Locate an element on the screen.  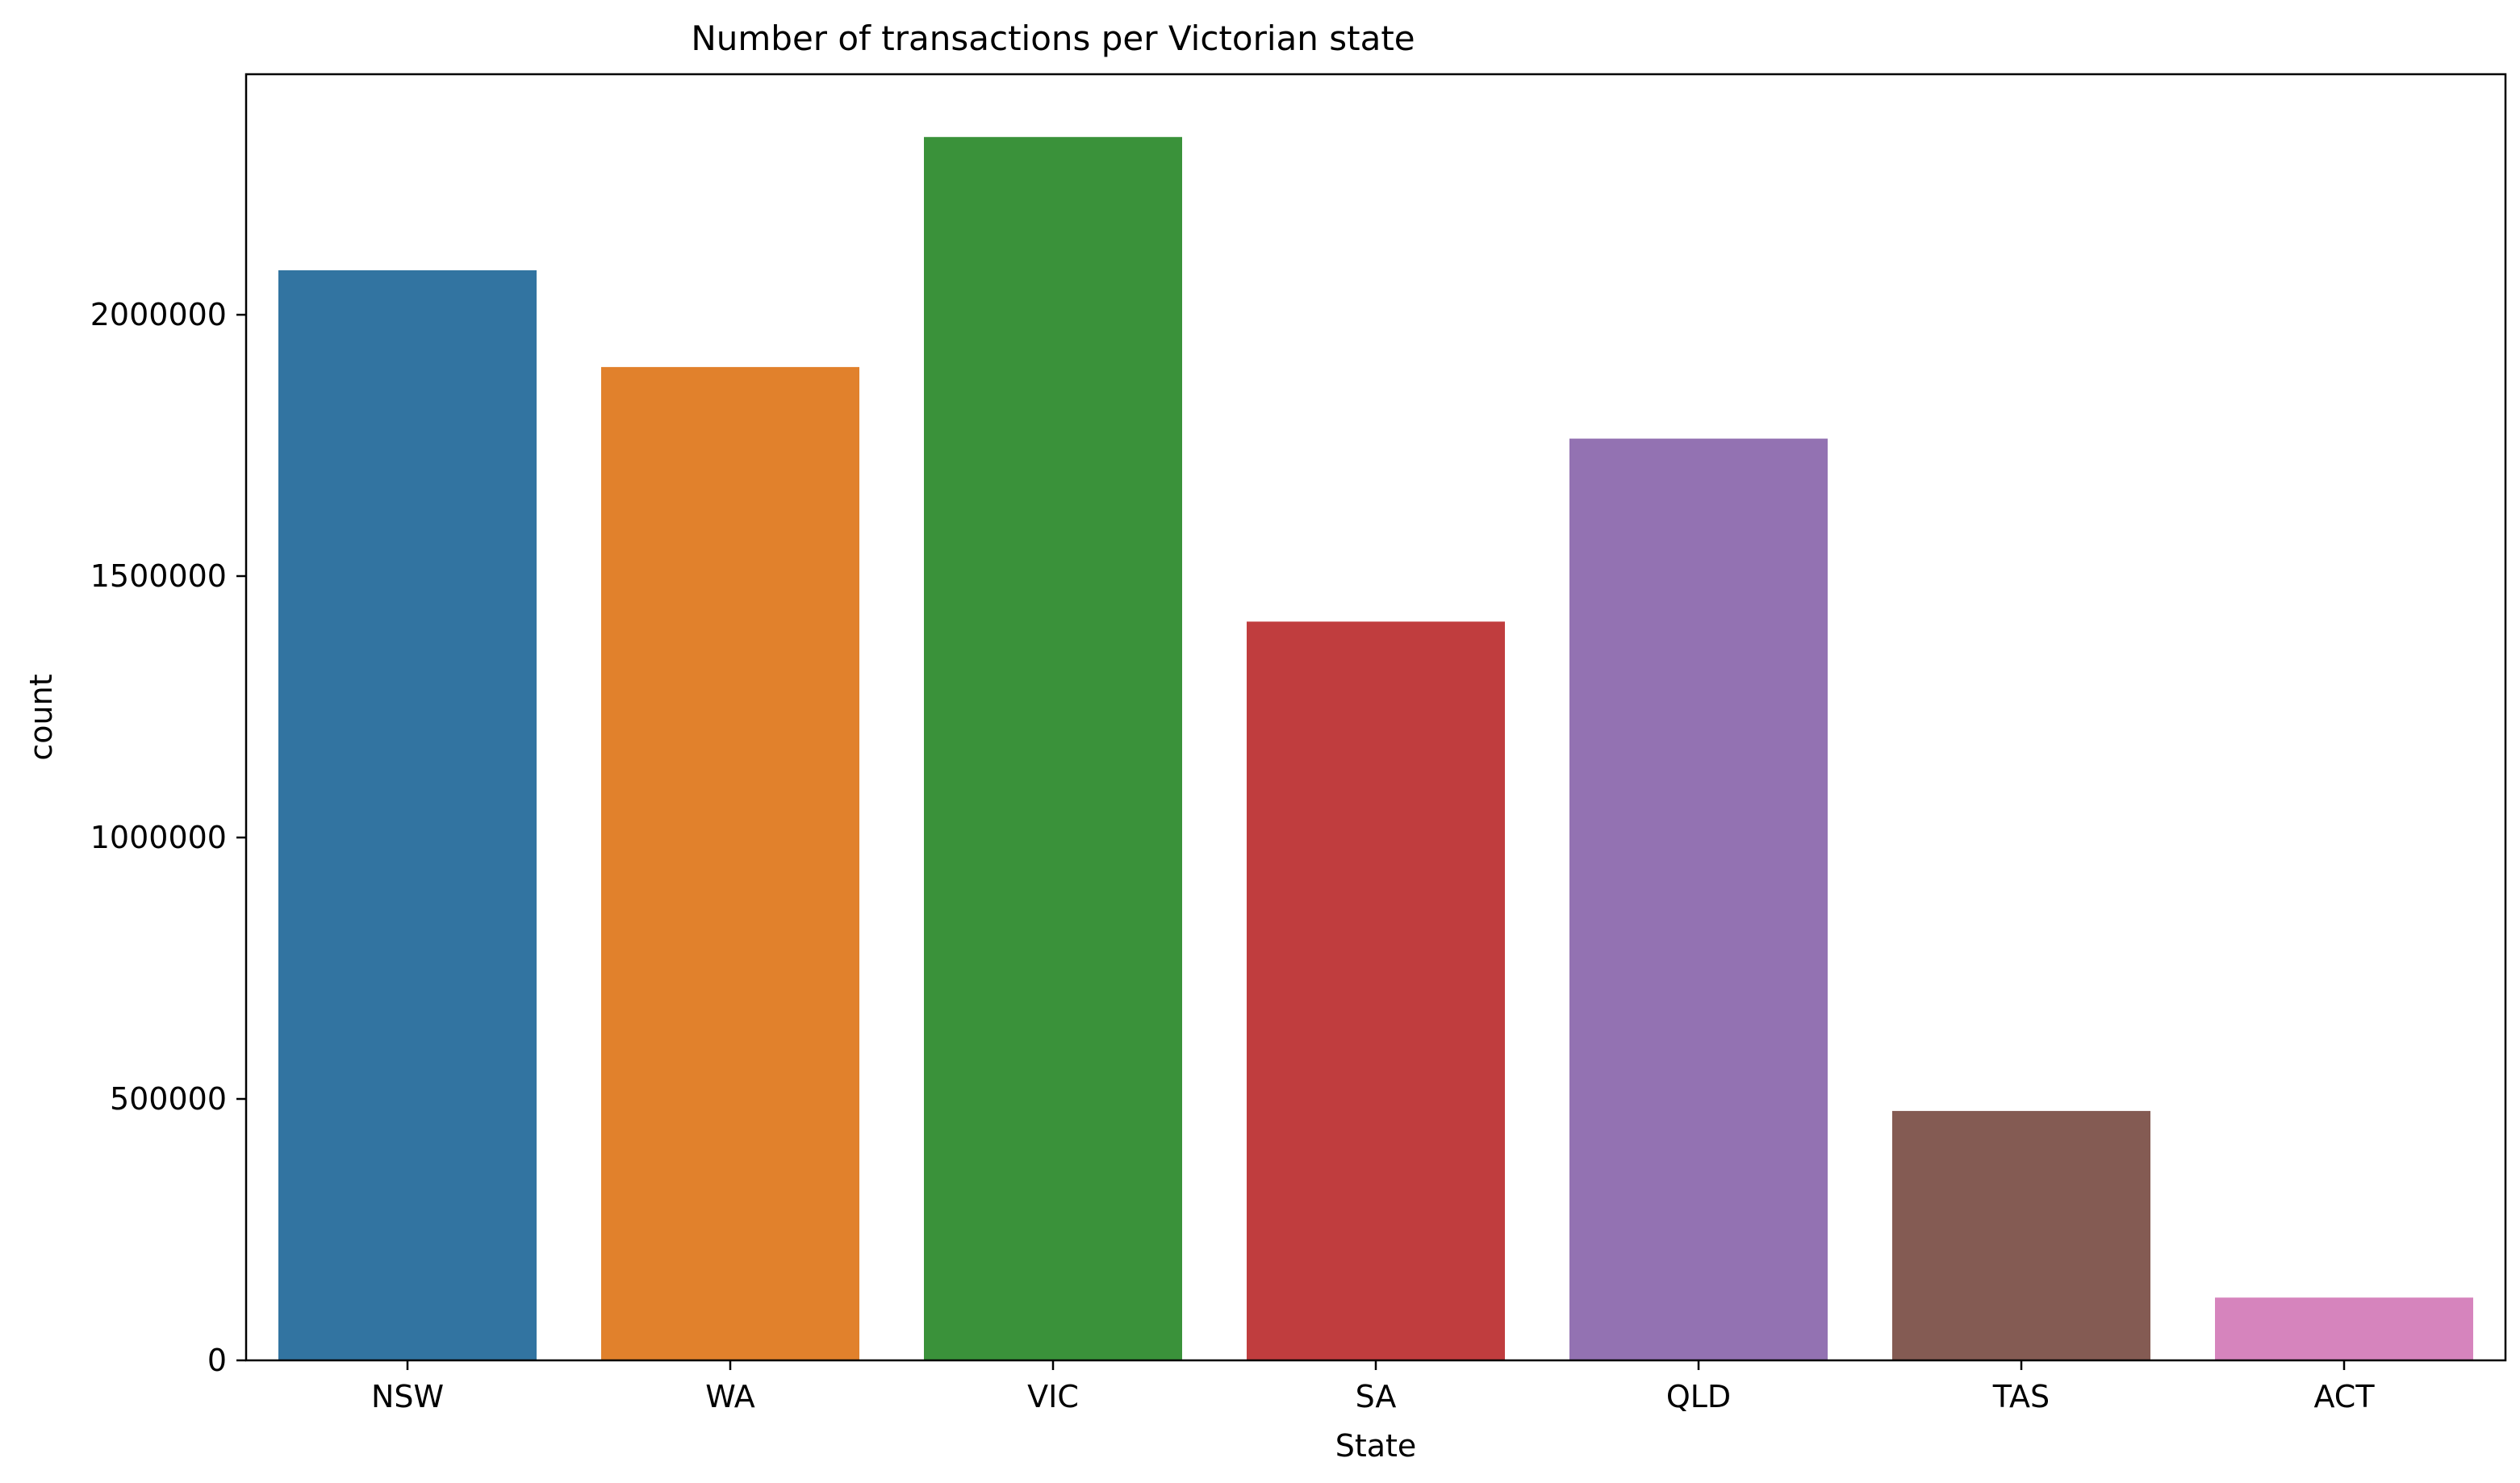
x-axis-label: State is located at coordinates (1376, 1446).